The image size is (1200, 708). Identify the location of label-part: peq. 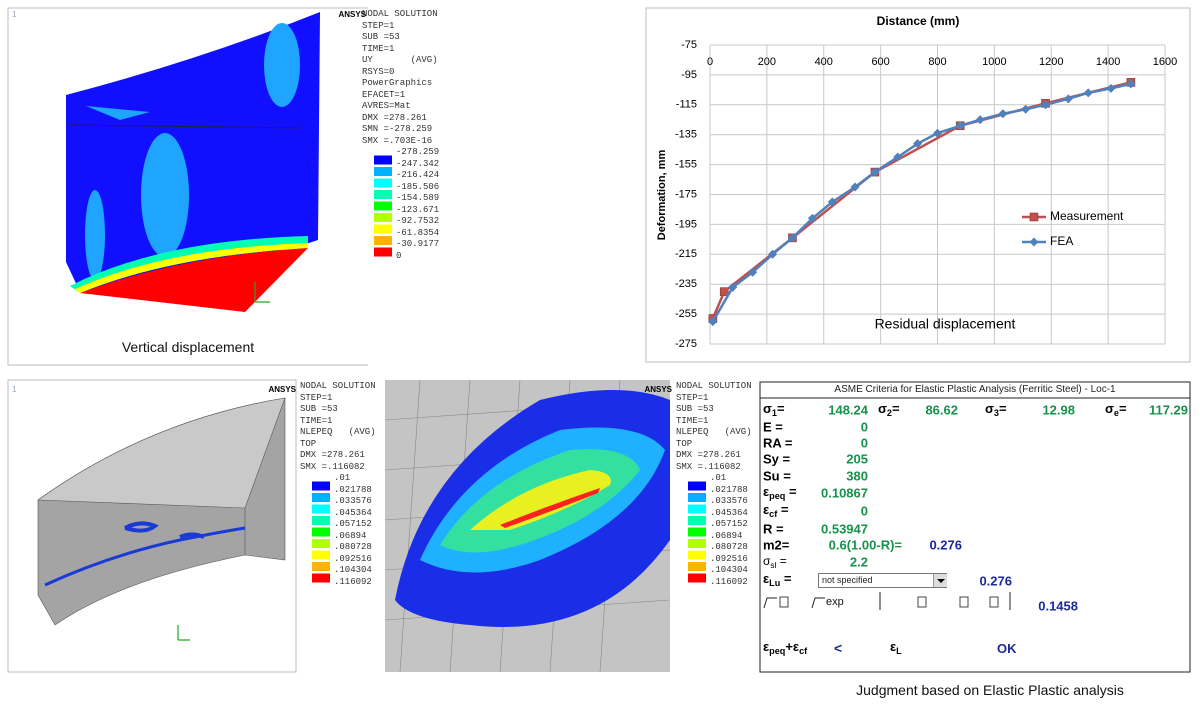
(777, 495).